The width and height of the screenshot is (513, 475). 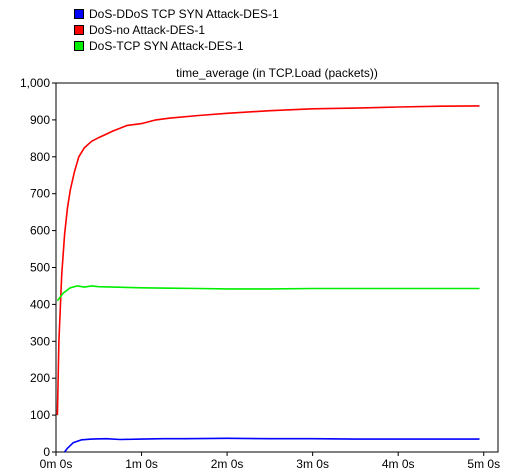 I want to click on y-tick-label: 0, so click(x=46, y=452).